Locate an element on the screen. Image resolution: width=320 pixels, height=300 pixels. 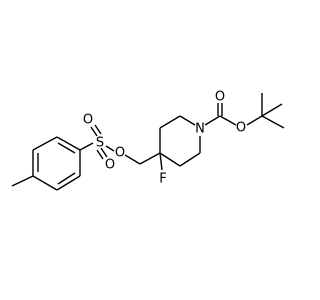
atom-label: S is located at coordinates (100, 143).